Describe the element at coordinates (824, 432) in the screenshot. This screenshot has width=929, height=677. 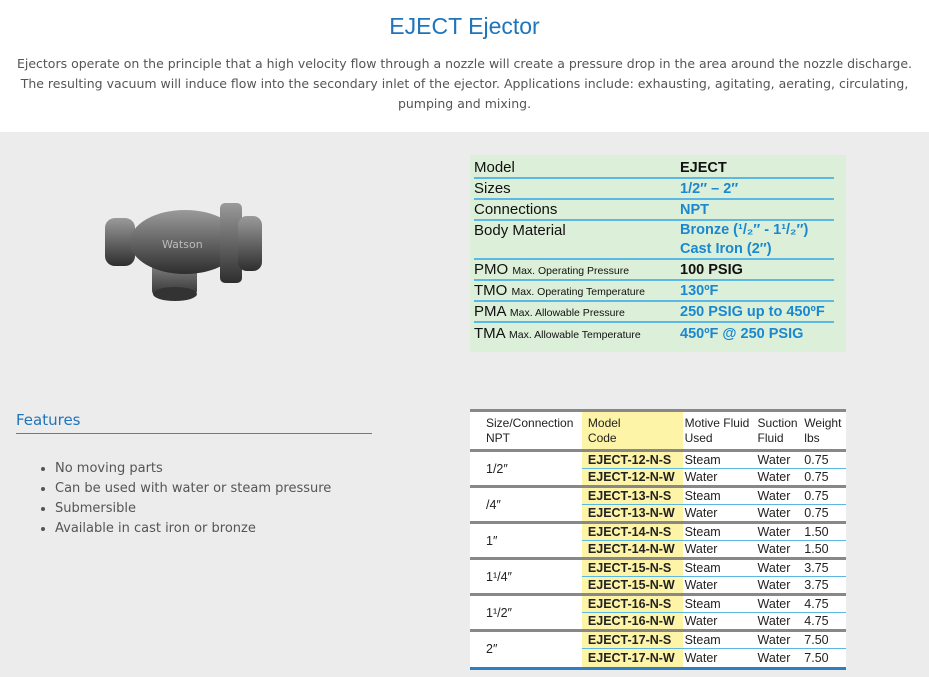
I see `column-header: Weight lbs` at that location.